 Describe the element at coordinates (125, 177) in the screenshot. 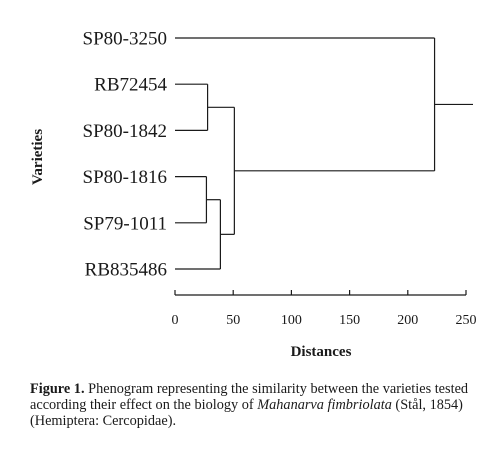

I see `leaf-label: SP80-1816` at that location.